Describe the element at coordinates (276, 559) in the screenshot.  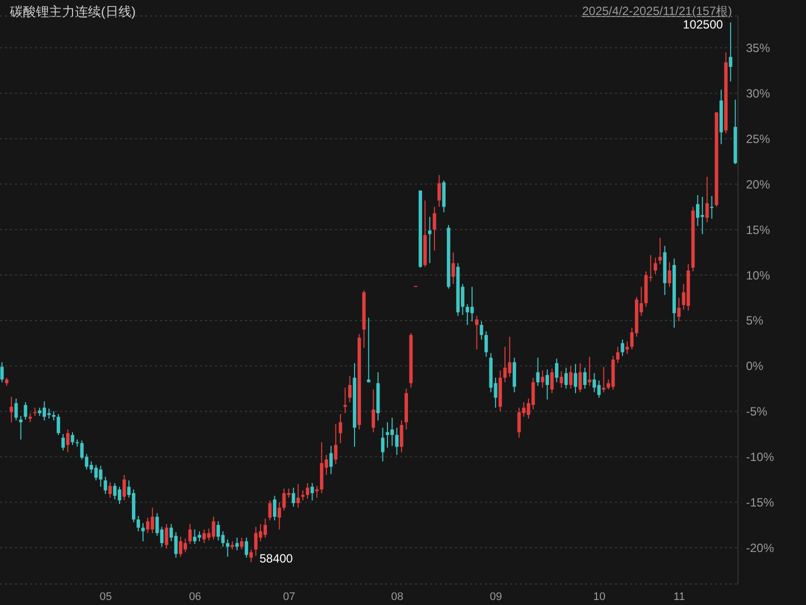
I see `annotation: 58400` at that location.